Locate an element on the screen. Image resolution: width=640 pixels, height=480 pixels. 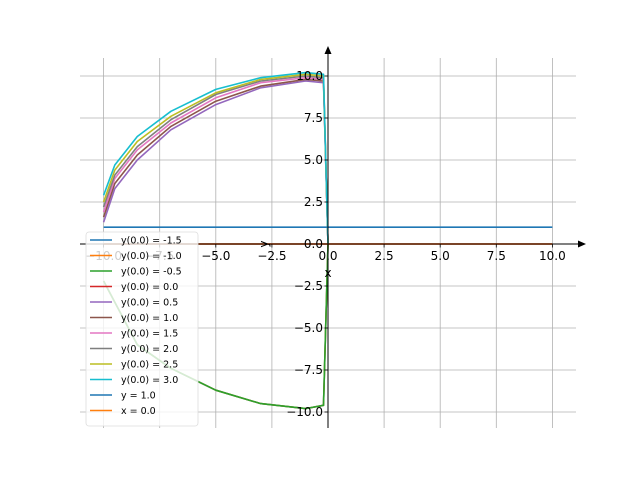
y-axis-label: y is located at coordinates (264, 243).